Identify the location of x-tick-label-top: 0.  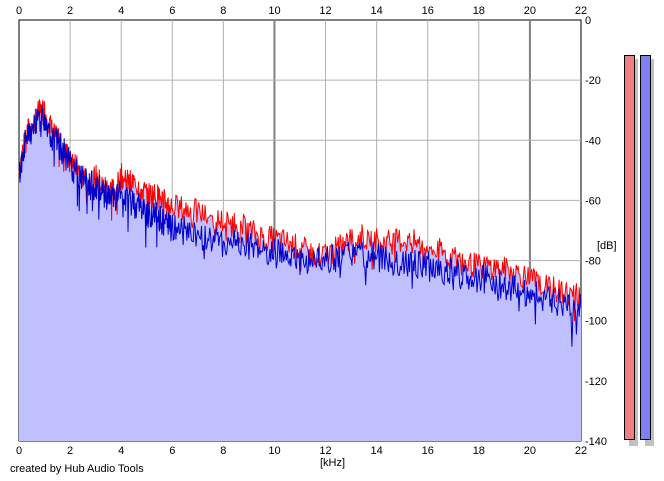
(19, 11).